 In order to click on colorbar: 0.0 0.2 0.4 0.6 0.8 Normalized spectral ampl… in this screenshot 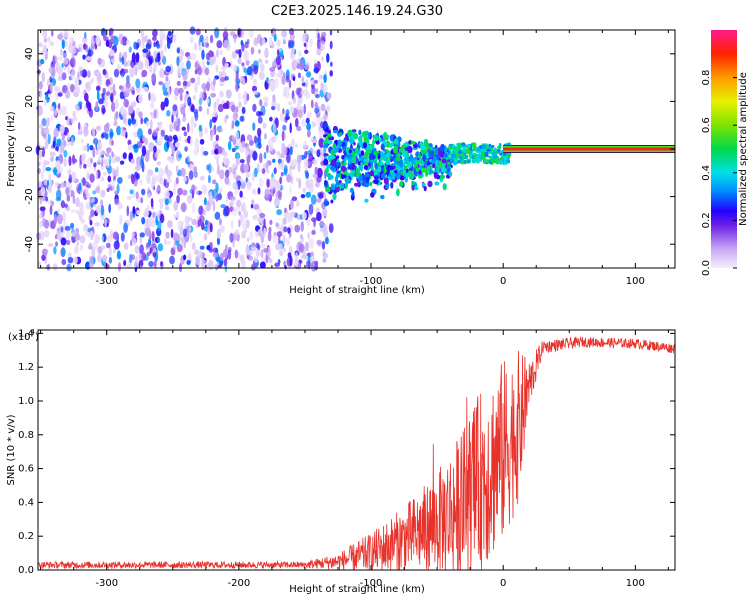, I will do `click(725, 153)`.